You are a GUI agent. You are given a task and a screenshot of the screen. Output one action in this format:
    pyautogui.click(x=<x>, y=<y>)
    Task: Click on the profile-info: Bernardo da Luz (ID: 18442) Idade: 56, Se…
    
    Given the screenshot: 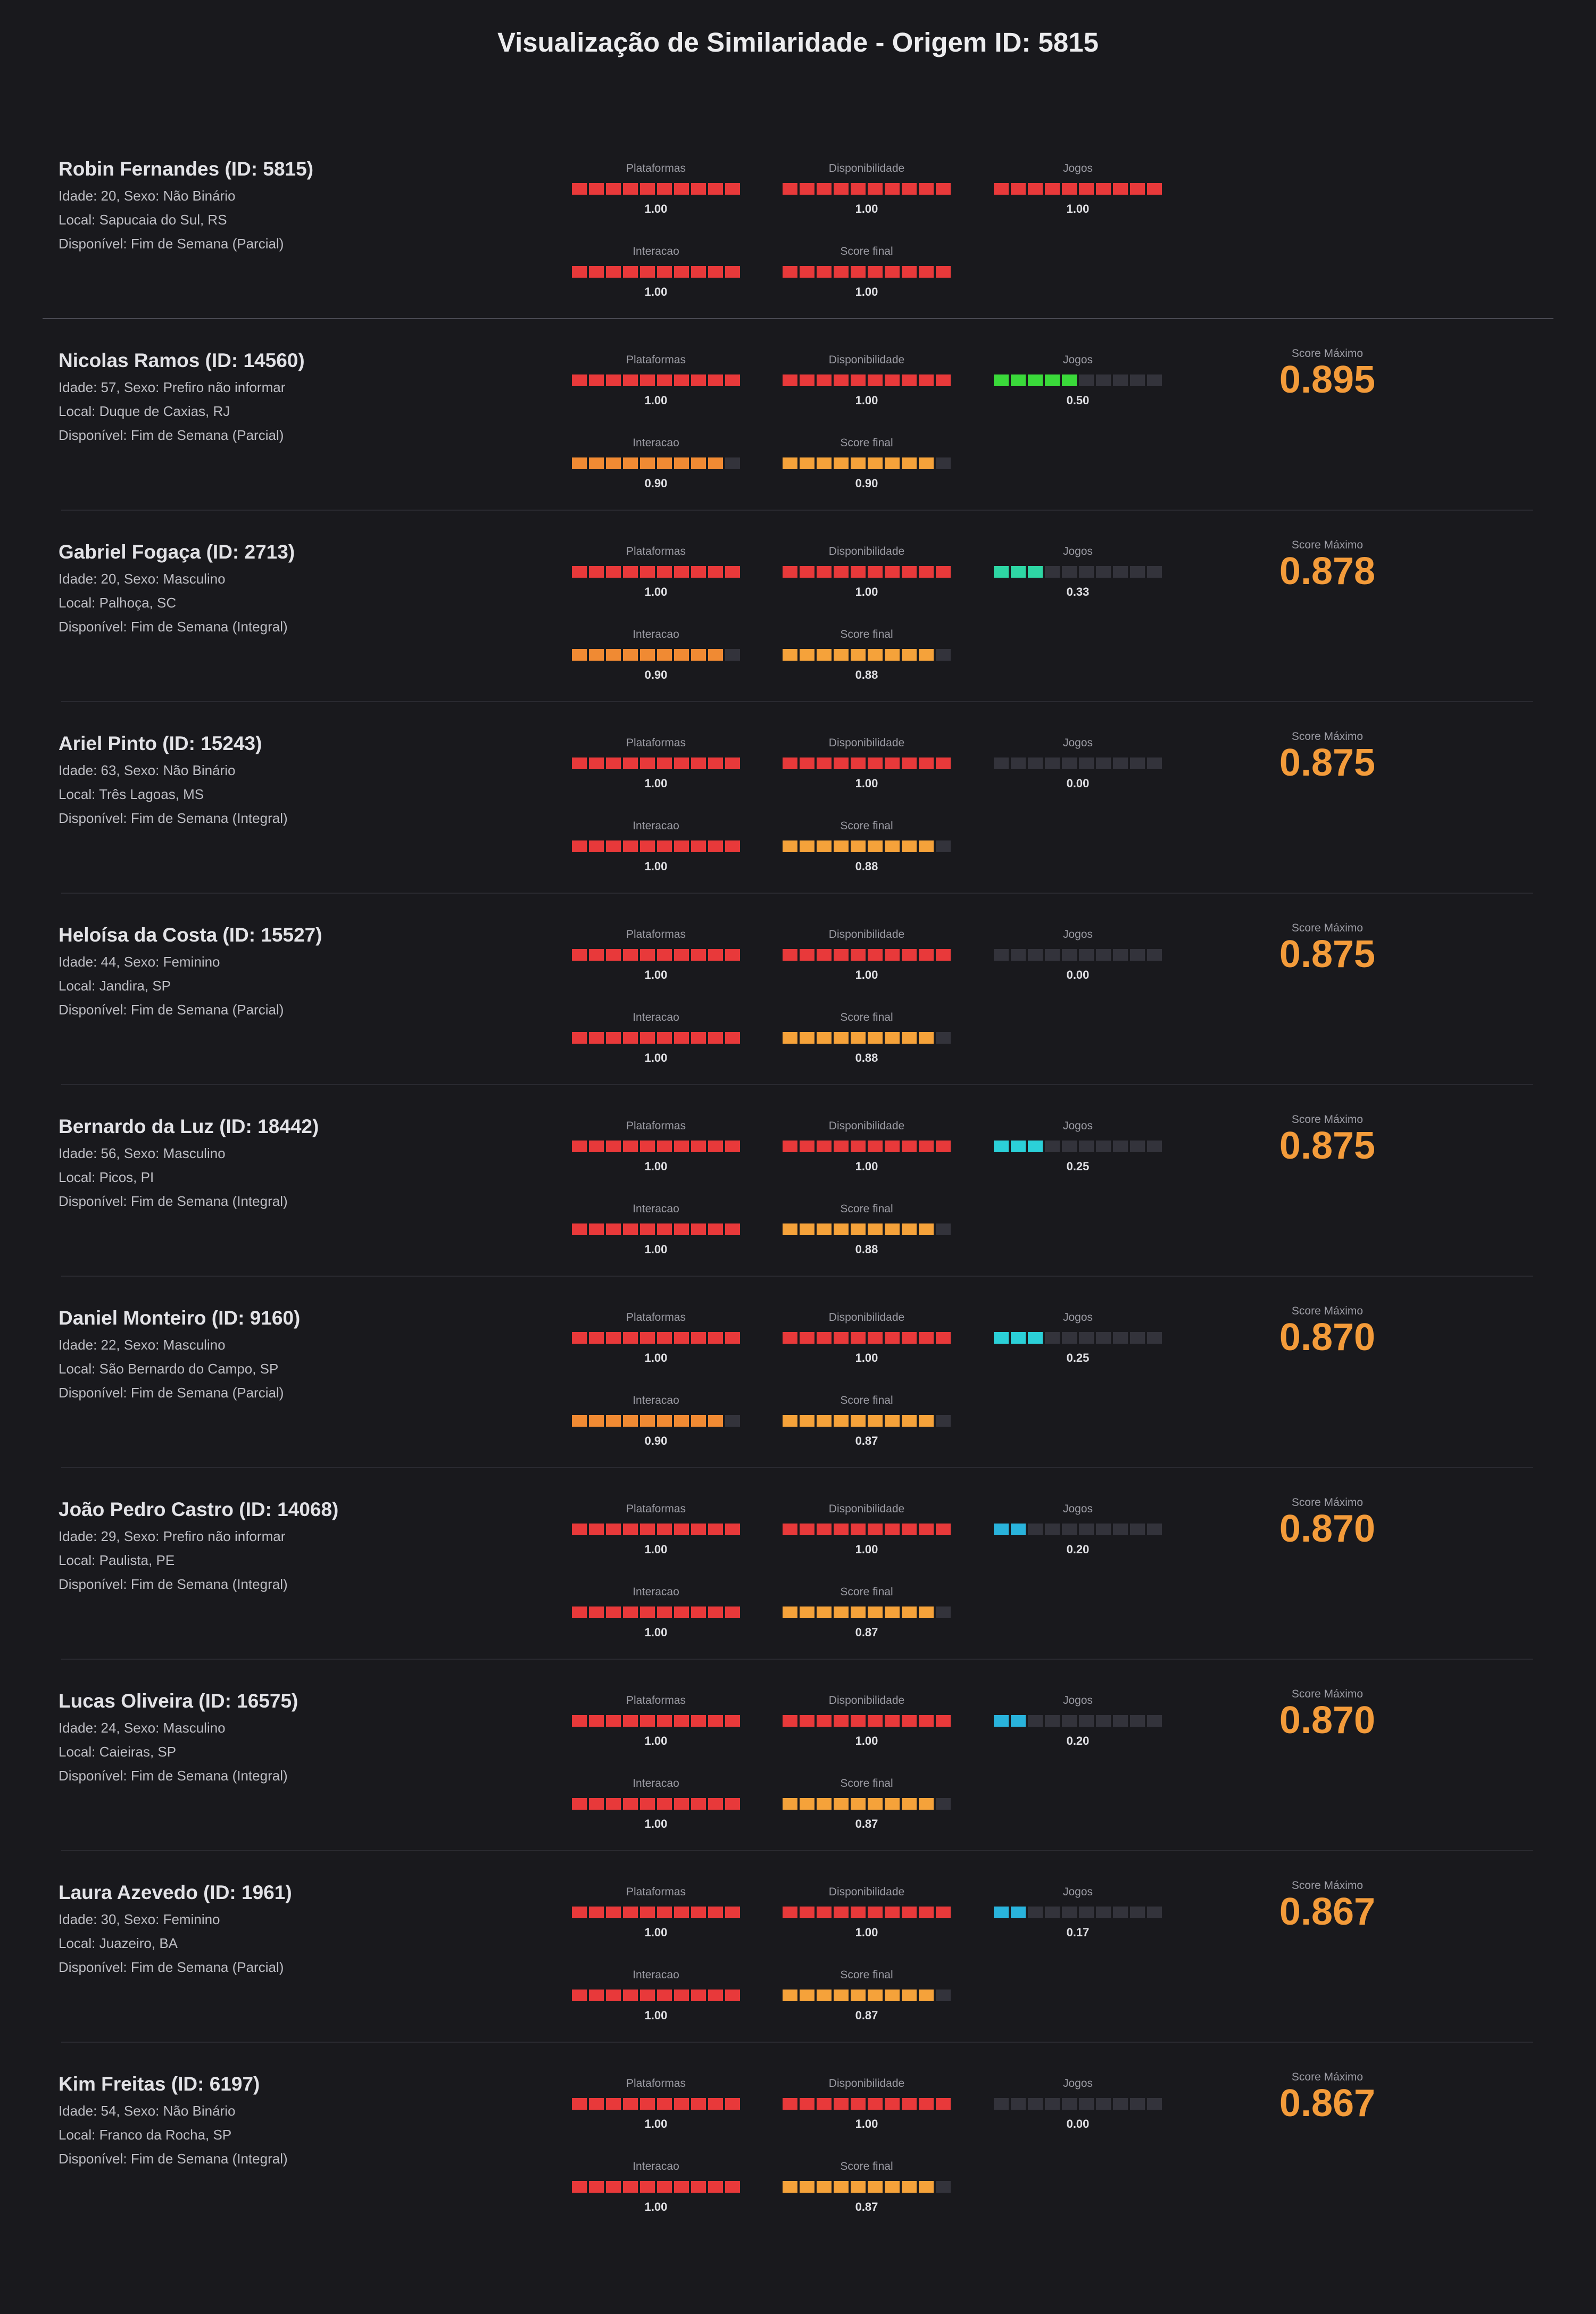 What is the action you would take?
    pyautogui.click(x=298, y=1161)
    